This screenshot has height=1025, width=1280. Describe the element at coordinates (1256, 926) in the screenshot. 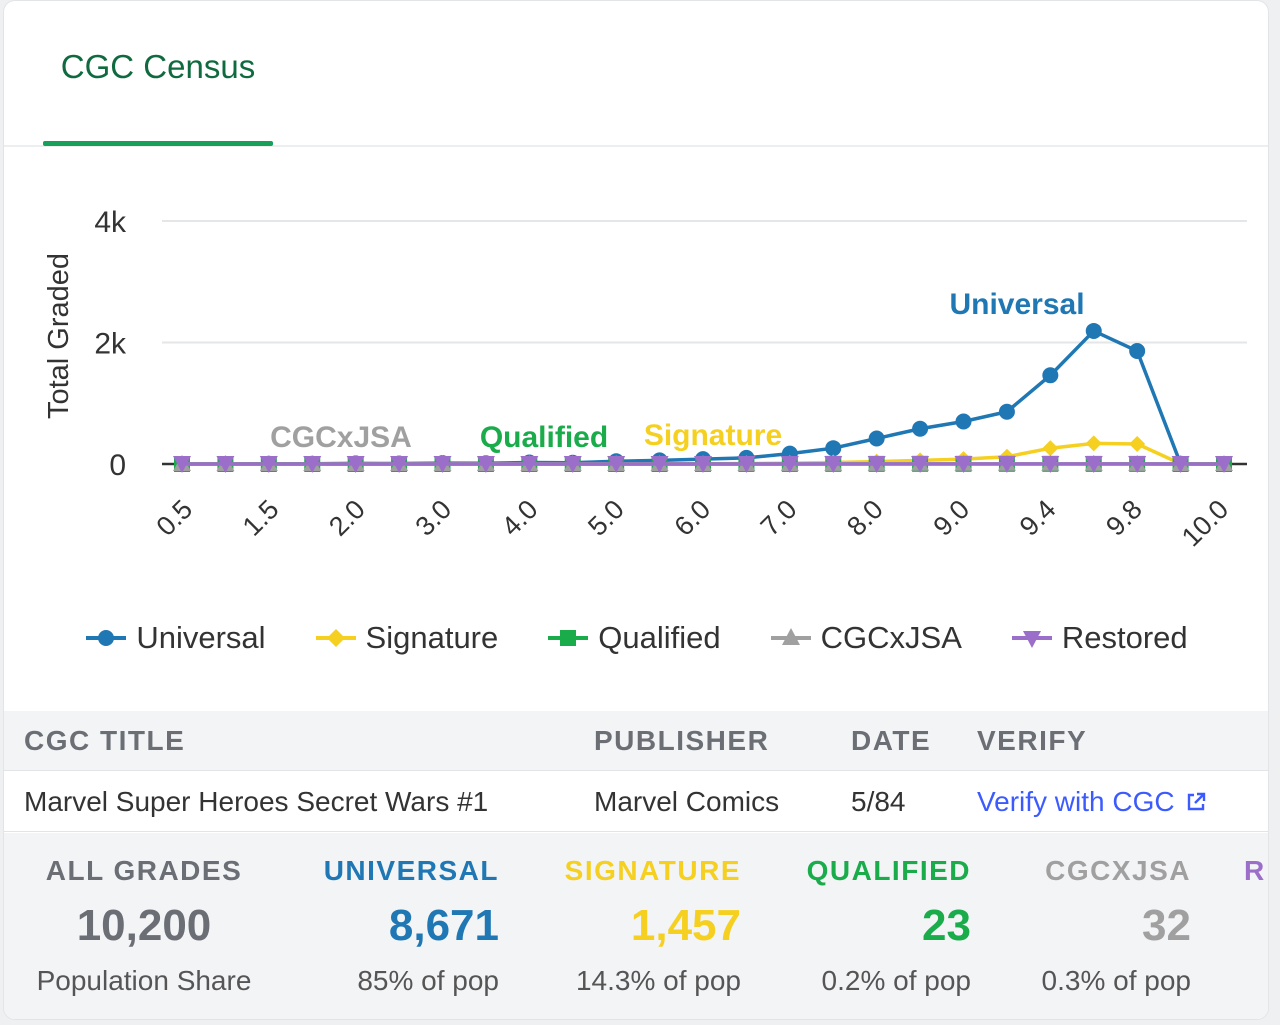

I see `stat-restored: R` at that location.